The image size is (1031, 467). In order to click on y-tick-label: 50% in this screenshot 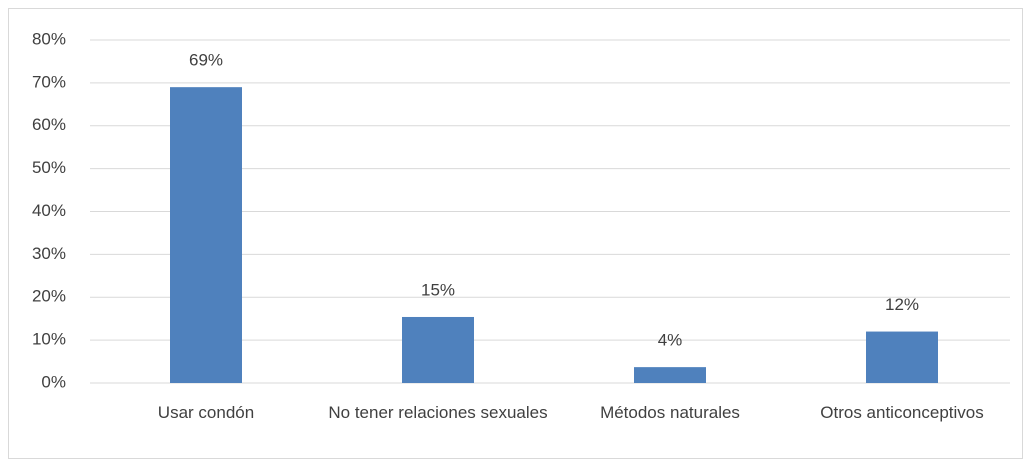, I will do `click(49, 167)`.